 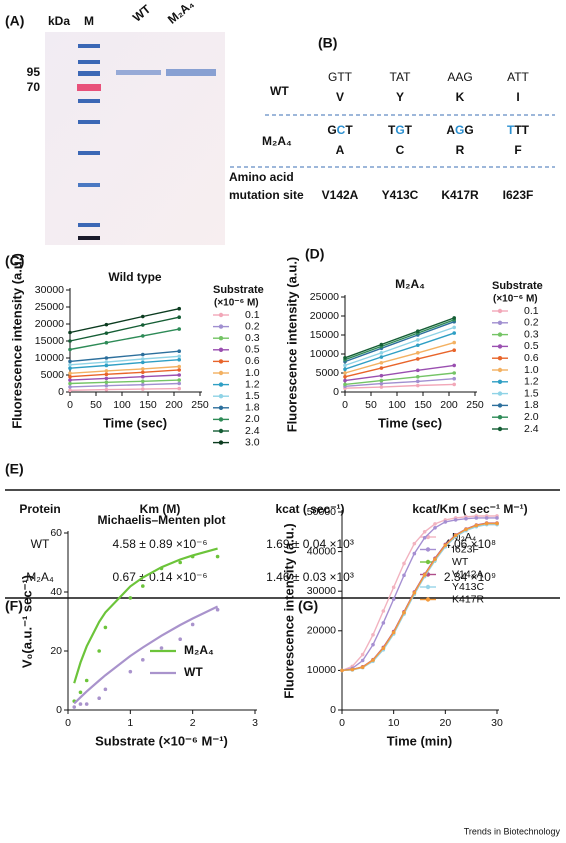 What do you see at coordinates (518, 130) in the screenshot?
I see `codon-letter: T` at bounding box center [518, 130].